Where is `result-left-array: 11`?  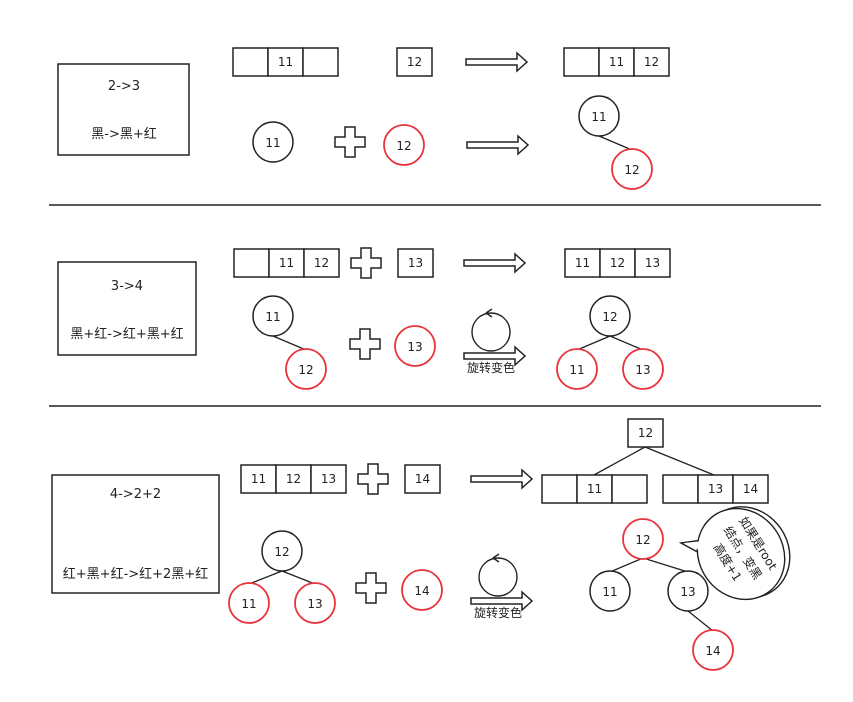 result-left-array: 11 is located at coordinates (594, 489).